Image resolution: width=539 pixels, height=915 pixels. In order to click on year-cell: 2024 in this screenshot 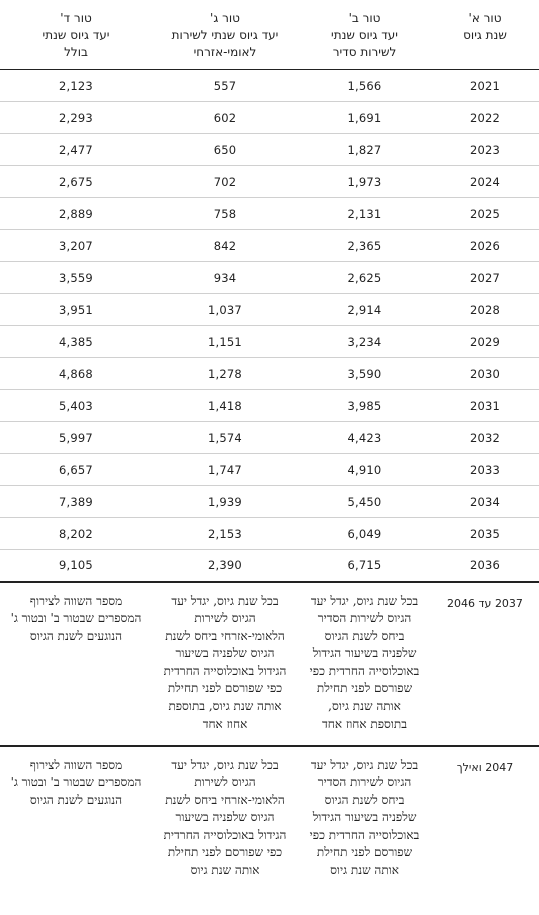, I will do `click(485, 181)`.